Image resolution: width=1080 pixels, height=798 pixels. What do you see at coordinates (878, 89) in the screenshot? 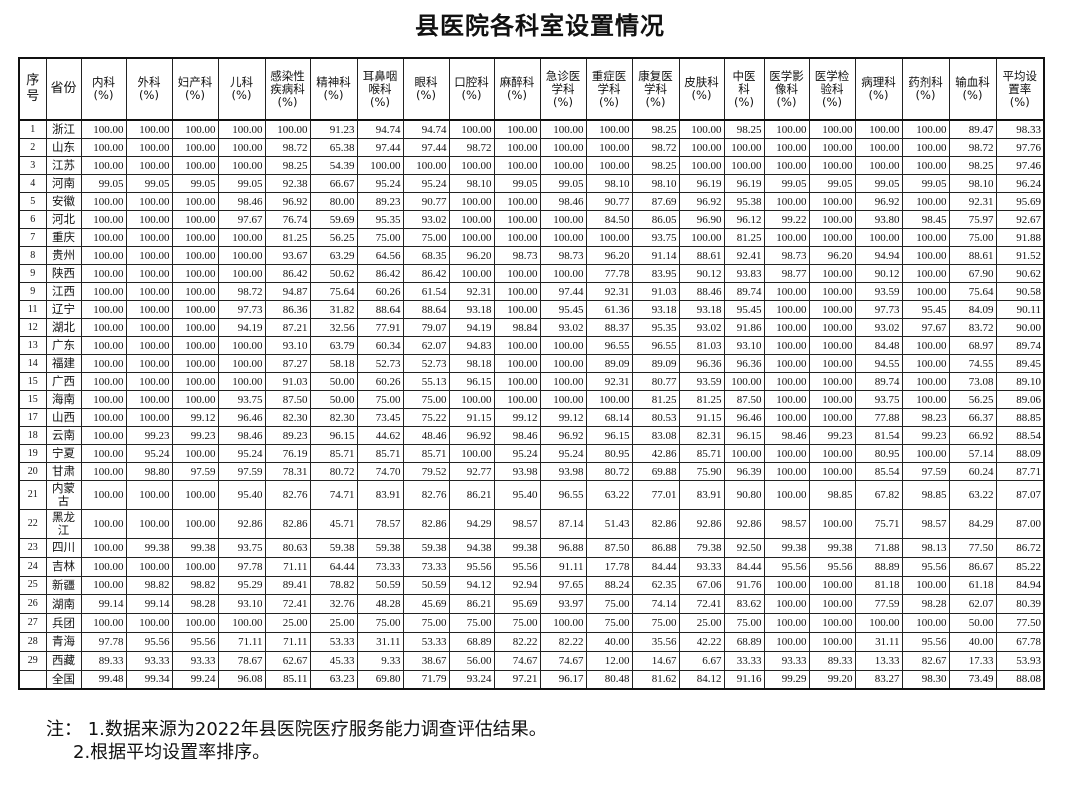
I see `column-header: 病理科 (%)` at bounding box center [878, 89].